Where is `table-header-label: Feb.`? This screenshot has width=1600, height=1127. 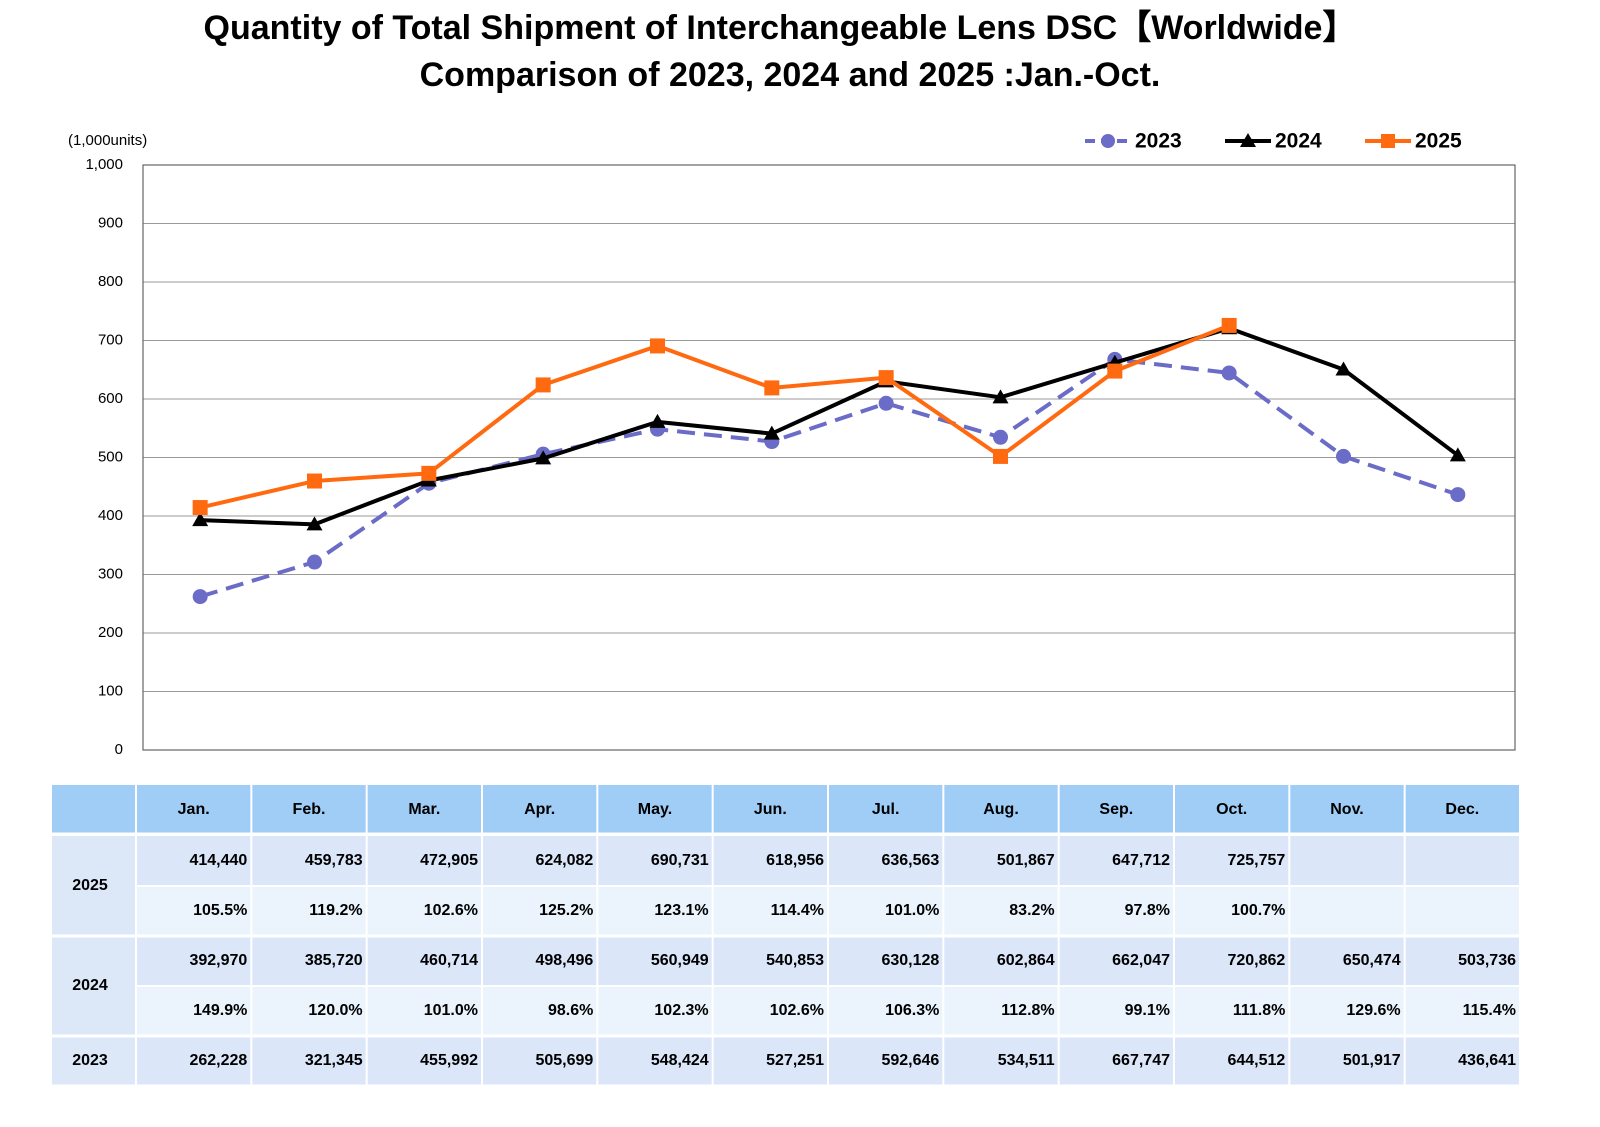 table-header-label: Feb. is located at coordinates (309, 809).